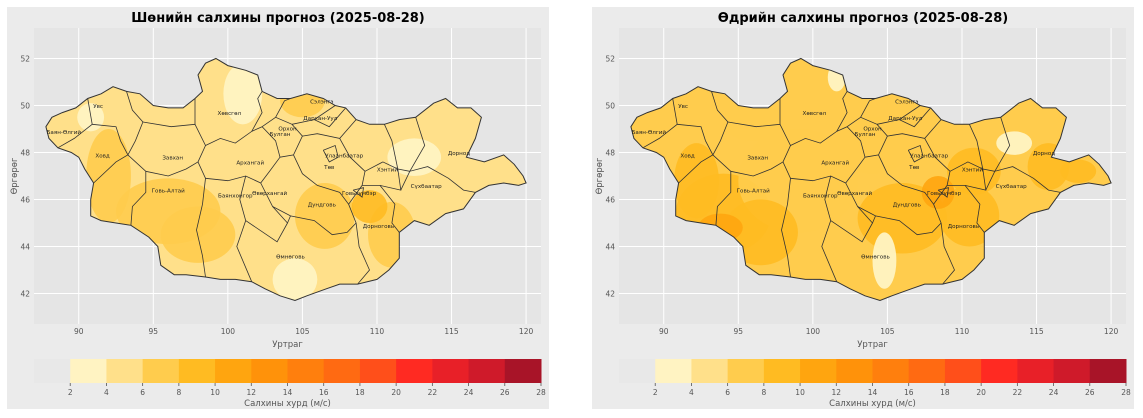 Image resolution: width=1143 pixels, height=418 pixels. I want to click on y-tick-label: 44, so click(25, 246).